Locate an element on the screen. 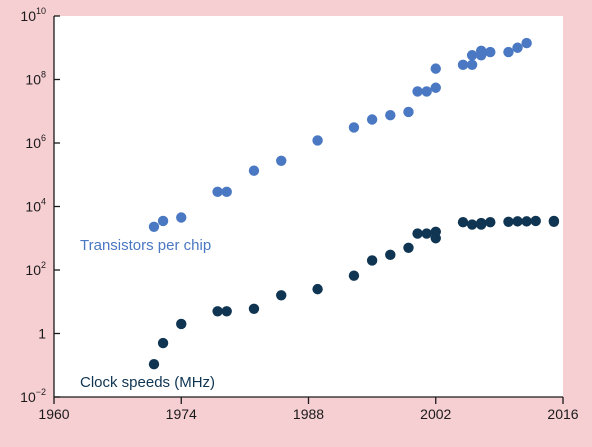 The height and width of the screenshot is (447, 592). x-tick-label: 1960 is located at coordinates (53, 414).